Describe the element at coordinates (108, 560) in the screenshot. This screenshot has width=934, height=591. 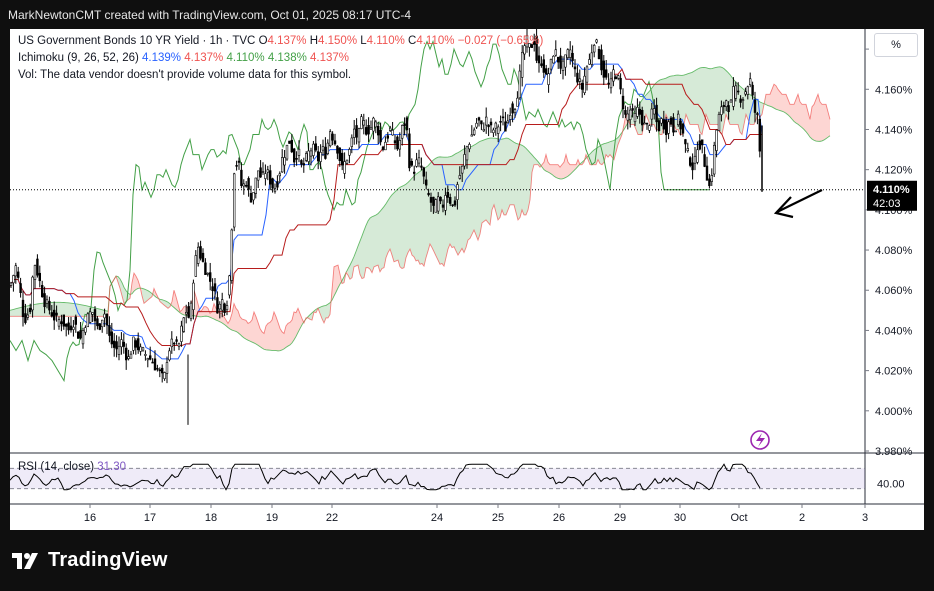
I see `tradingview-logo-text: TradingView` at that location.